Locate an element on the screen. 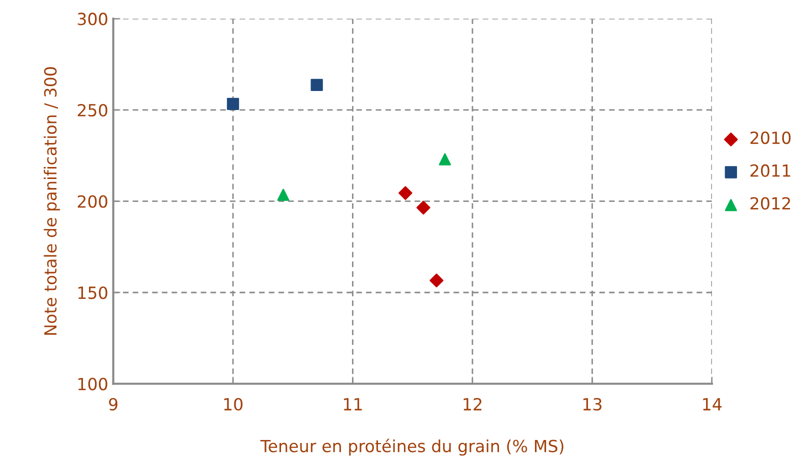  y-tick-label: 250 is located at coordinates (93, 110).